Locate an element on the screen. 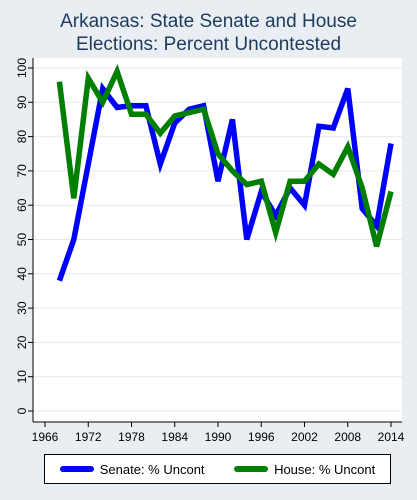 The height and width of the screenshot is (500, 417). legend-item-senate: Senate: % Uncont is located at coordinates (132, 469).